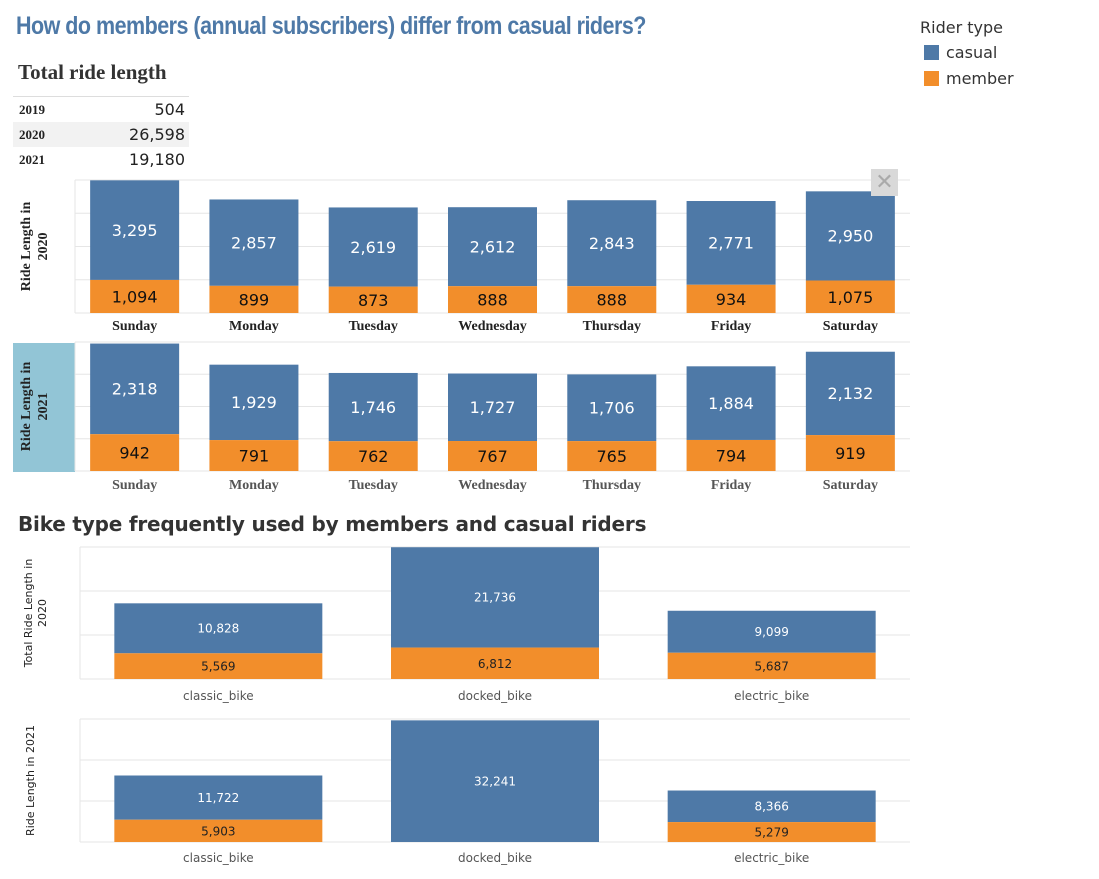 The height and width of the screenshot is (879, 1099). I want to click on x-tick-label: docked_bike, so click(495, 696).